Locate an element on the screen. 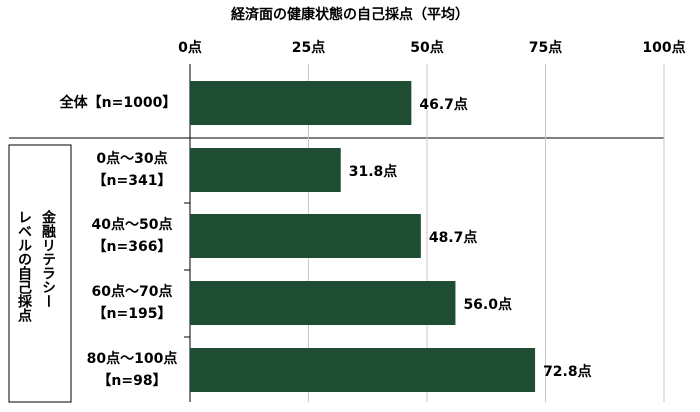 The image size is (700, 412). x-tick-label: 75点 is located at coordinates (545, 47).